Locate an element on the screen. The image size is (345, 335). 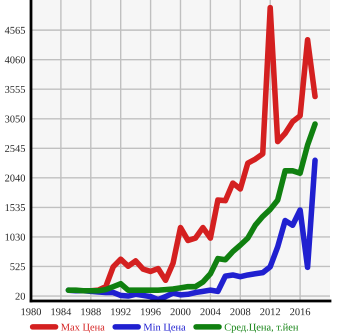
legend-label: Сред.Цена, т.йен is located at coordinates (261, 328).